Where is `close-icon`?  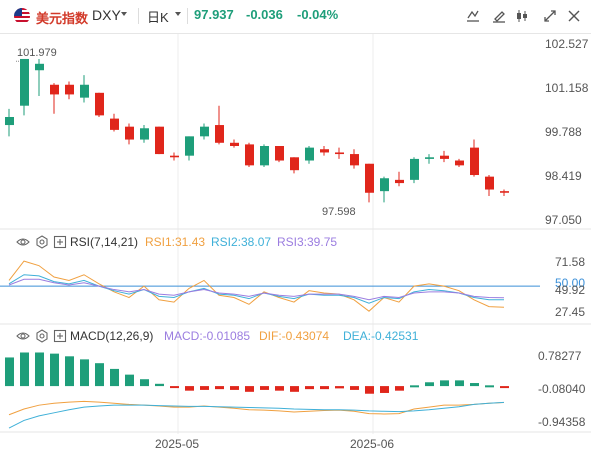 close-icon is located at coordinates (574, 16).